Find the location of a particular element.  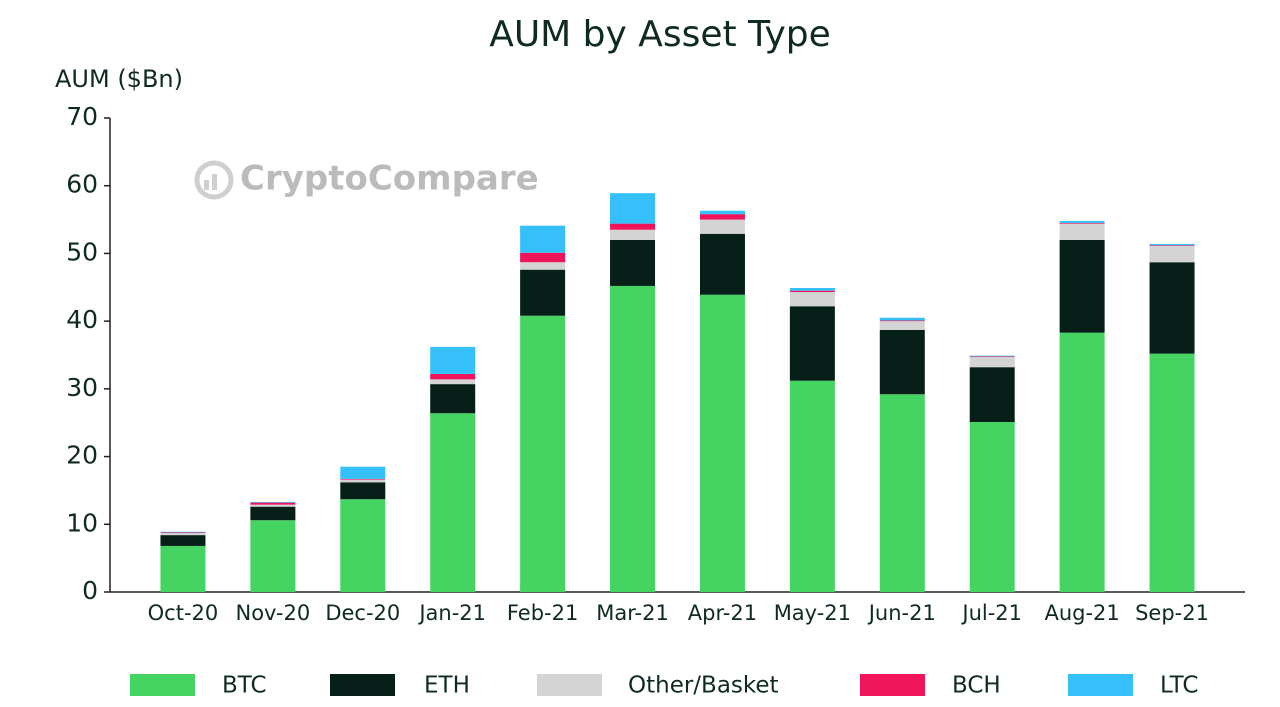

watermark: CryptoCompare is located at coordinates (389, 179).